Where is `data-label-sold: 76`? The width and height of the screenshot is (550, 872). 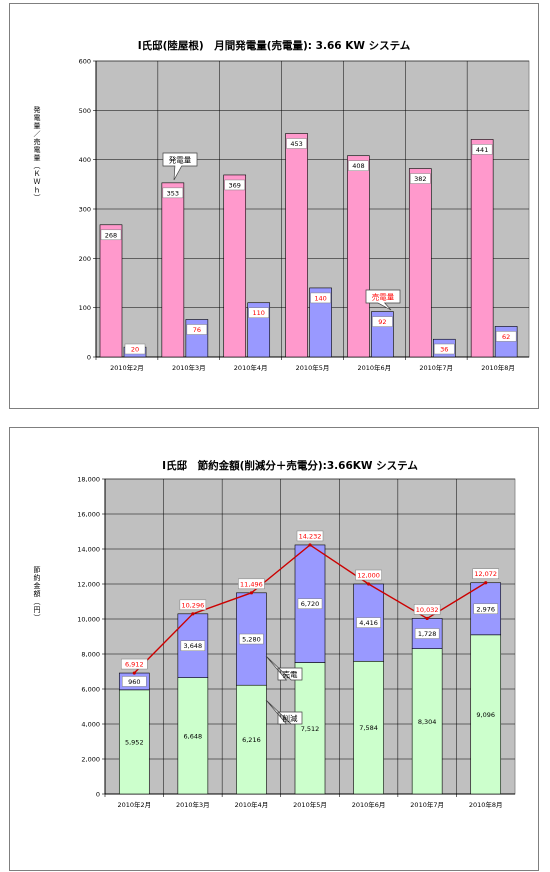
data-label-sold: 76 is located at coordinates (197, 330).